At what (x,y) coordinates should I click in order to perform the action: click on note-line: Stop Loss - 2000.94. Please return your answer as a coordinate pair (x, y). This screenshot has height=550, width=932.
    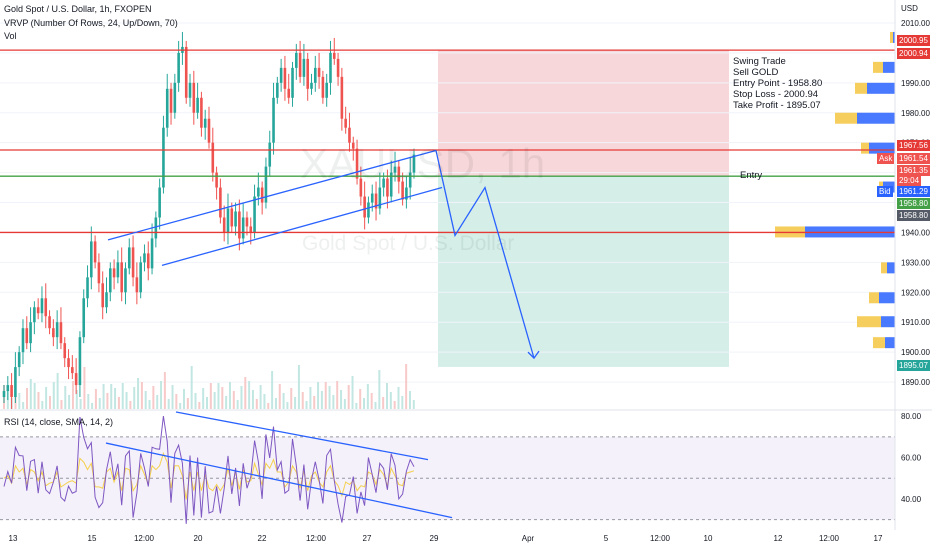
    Looking at the image, I should click on (776, 94).